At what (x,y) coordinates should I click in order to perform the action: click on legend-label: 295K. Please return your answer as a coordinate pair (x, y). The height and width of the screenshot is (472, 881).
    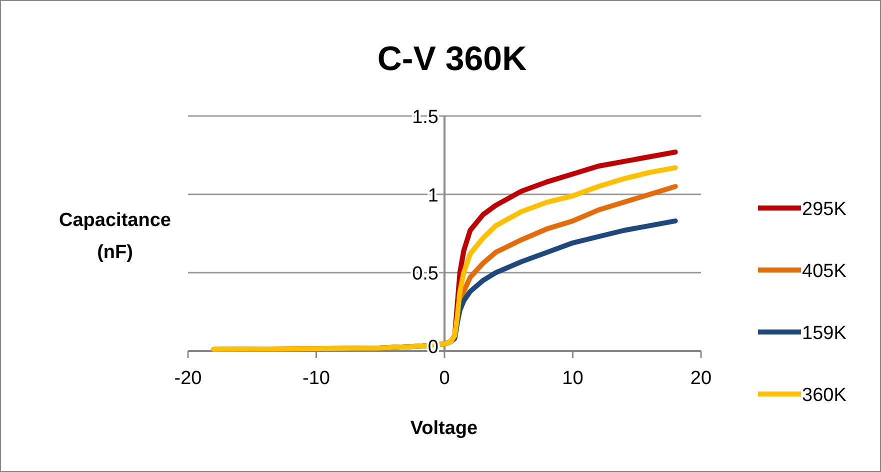
    Looking at the image, I should click on (824, 209).